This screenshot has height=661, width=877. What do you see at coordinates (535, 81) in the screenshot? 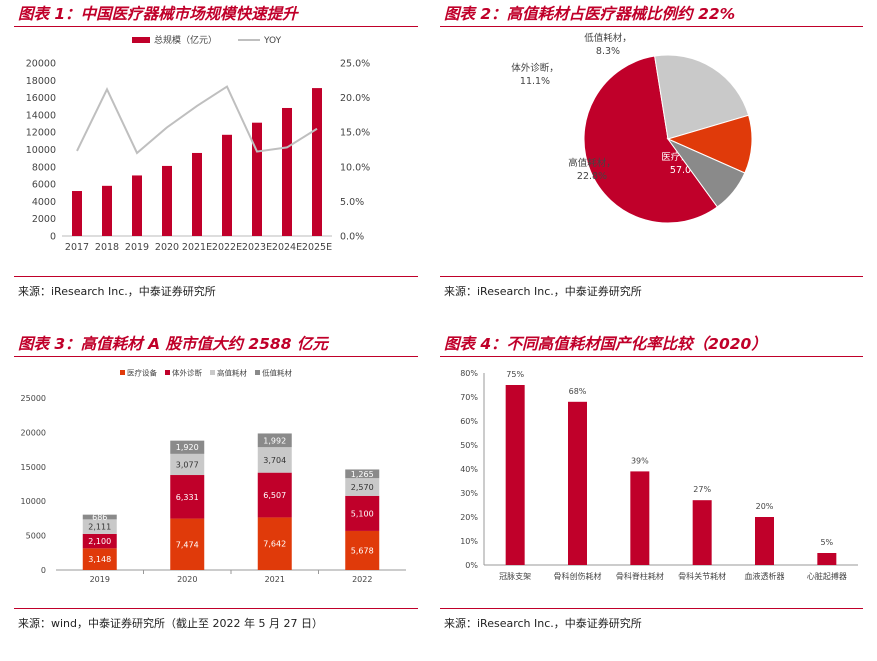
I see `slice-value: 11.1%` at bounding box center [535, 81].